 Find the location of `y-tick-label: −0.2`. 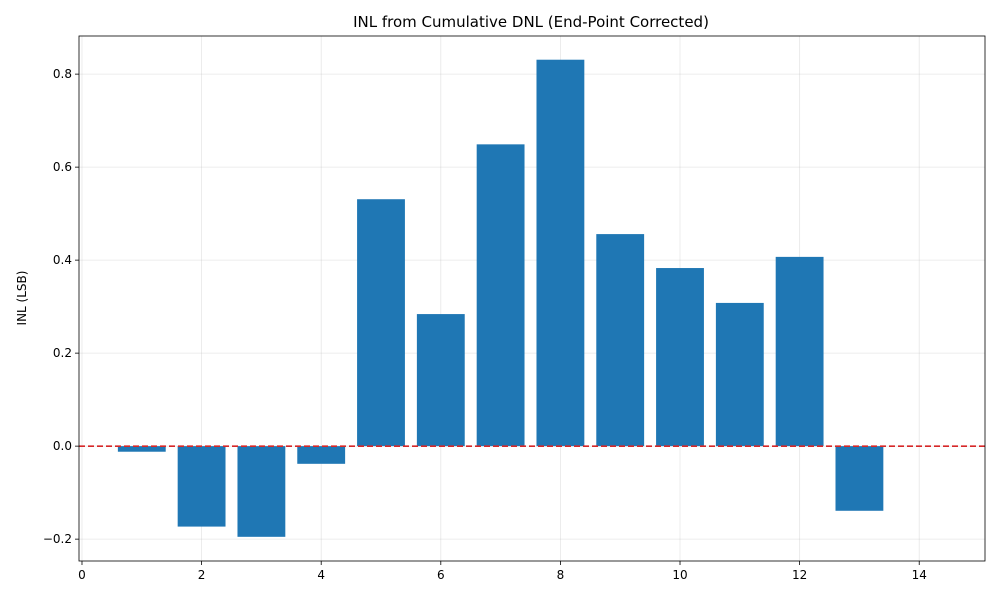

y-tick-label: −0.2 is located at coordinates (57, 539).